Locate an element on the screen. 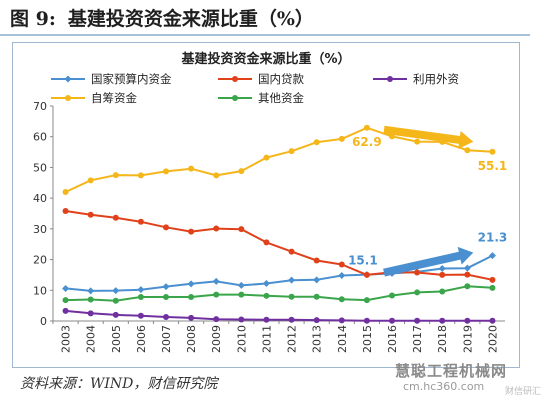  x-tick-label: 2015 is located at coordinates (367, 339).